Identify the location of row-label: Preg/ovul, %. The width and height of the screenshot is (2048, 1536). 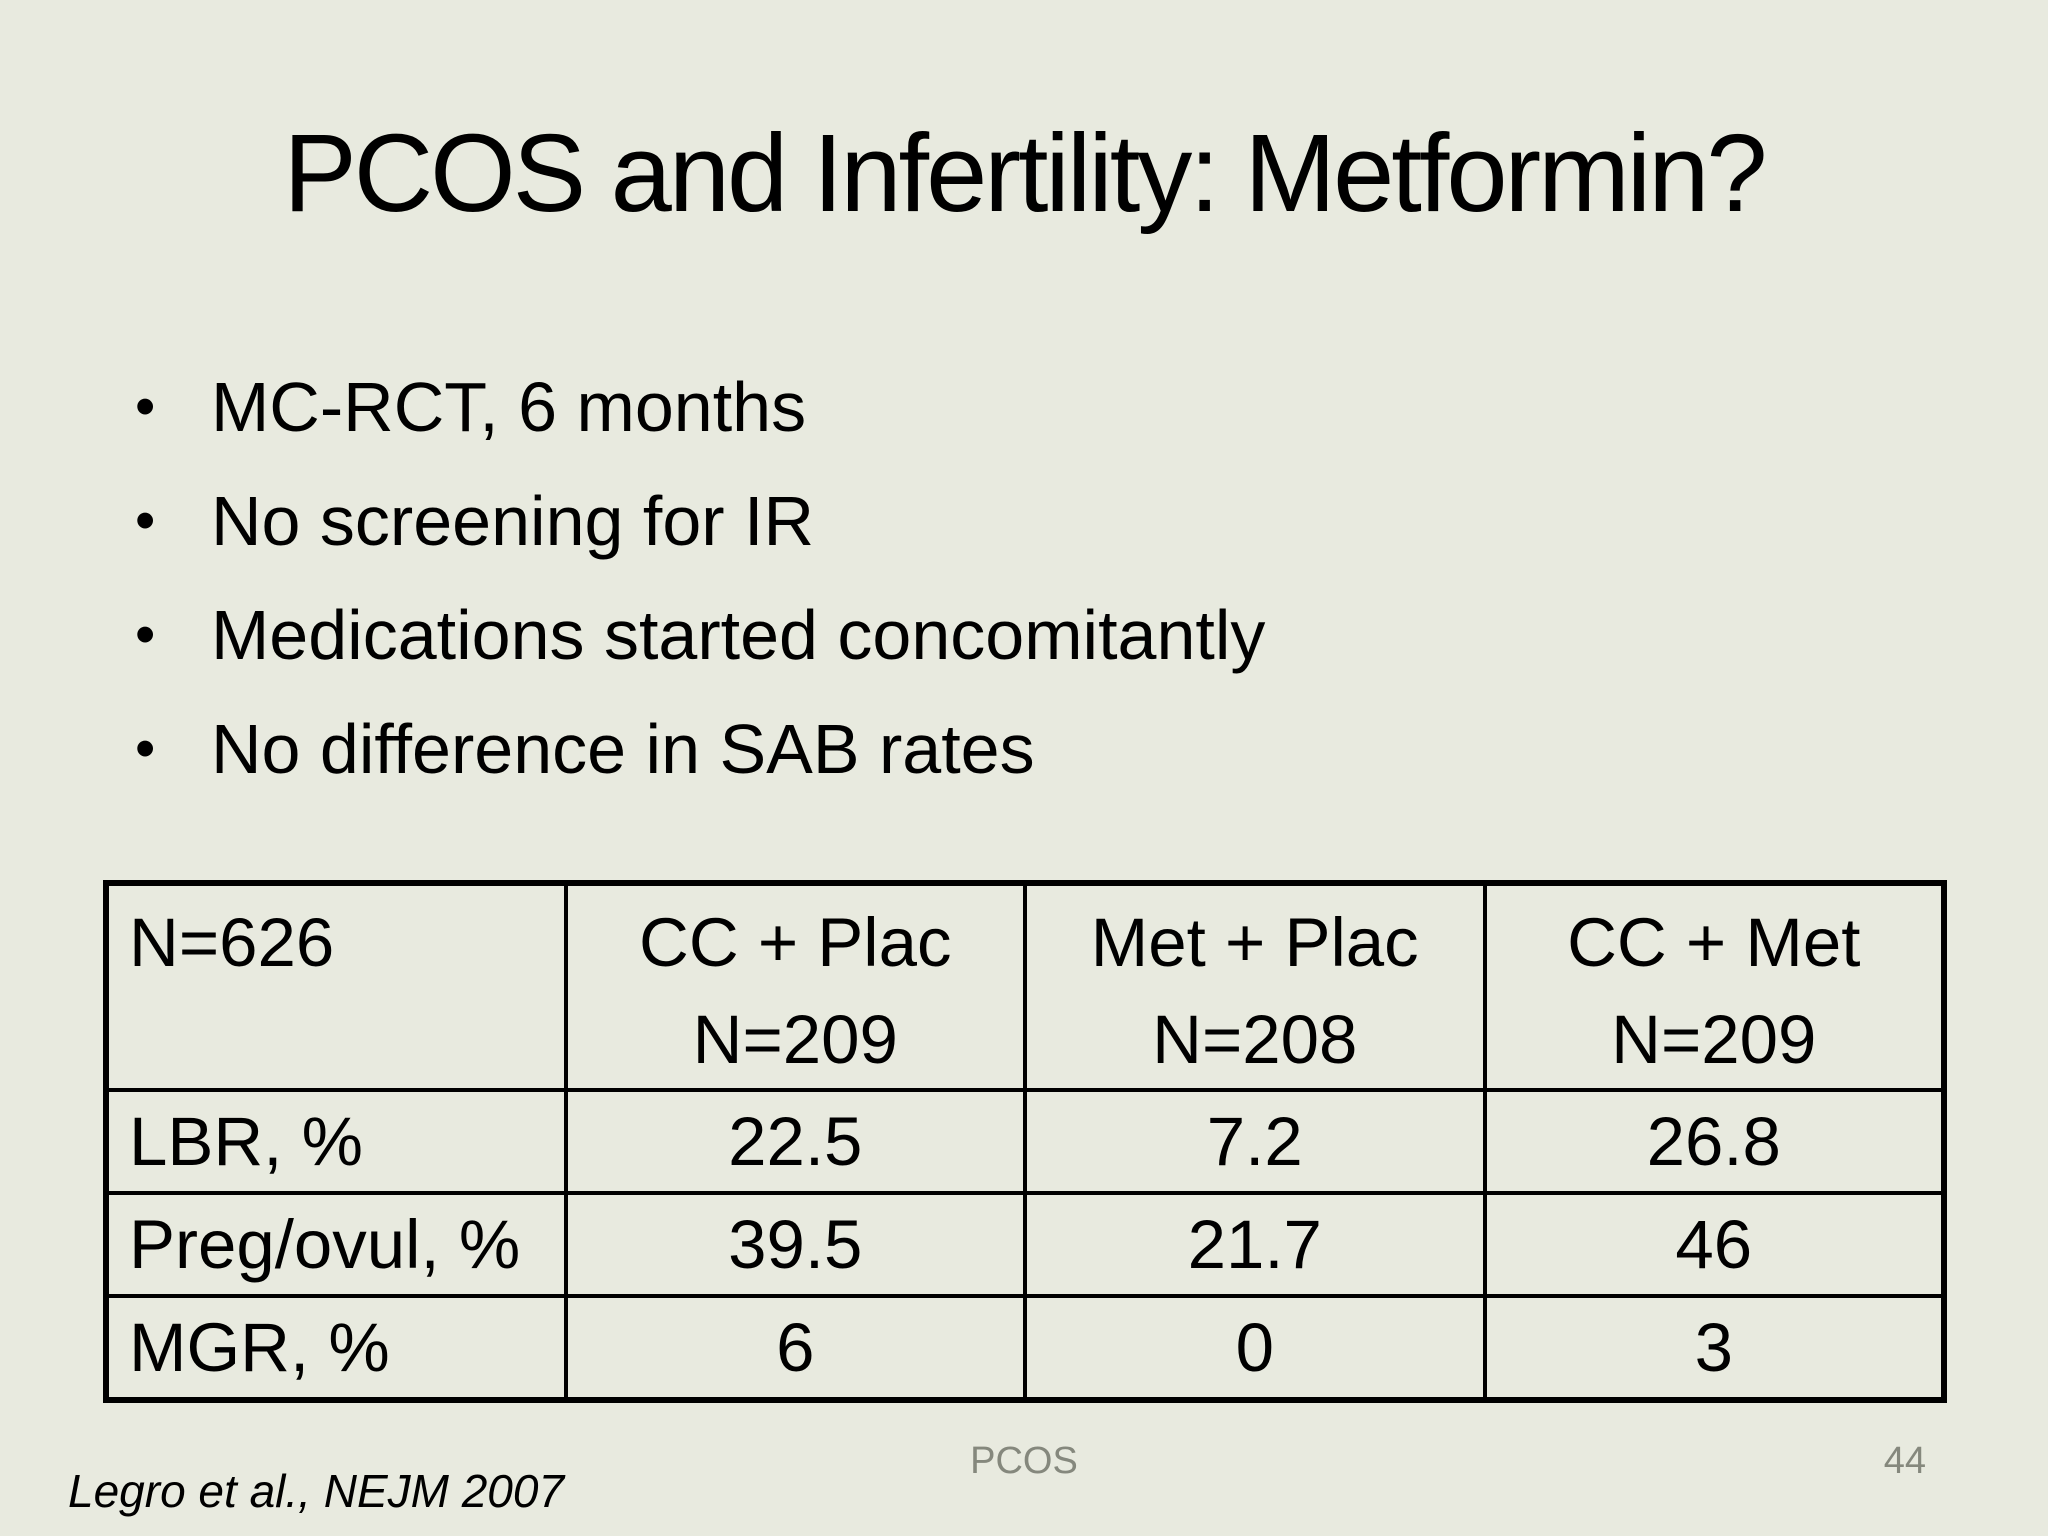
(336, 1244).